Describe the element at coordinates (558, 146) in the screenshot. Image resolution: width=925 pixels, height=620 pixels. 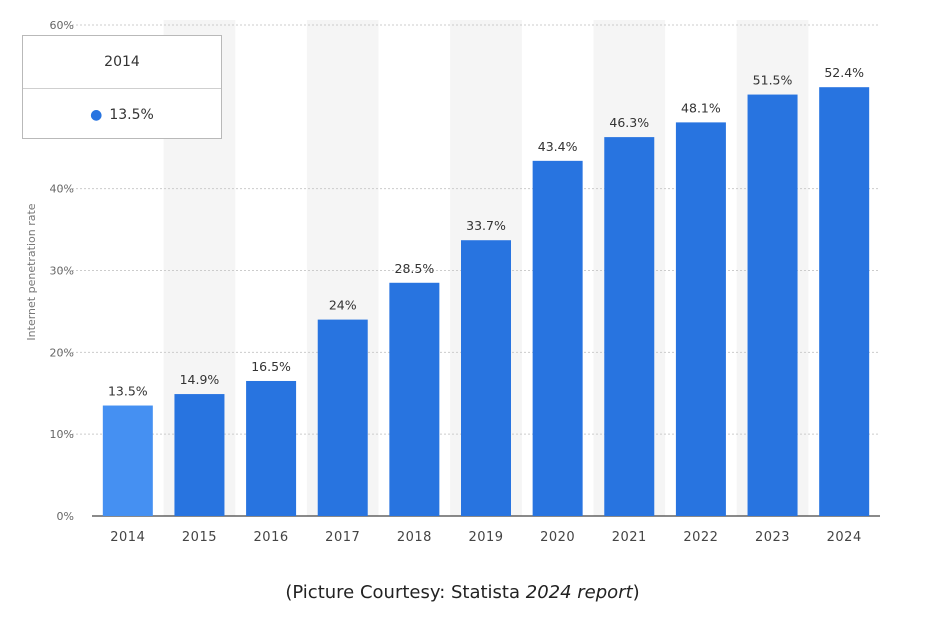
I see `value-label-2020: 43.4%` at that location.